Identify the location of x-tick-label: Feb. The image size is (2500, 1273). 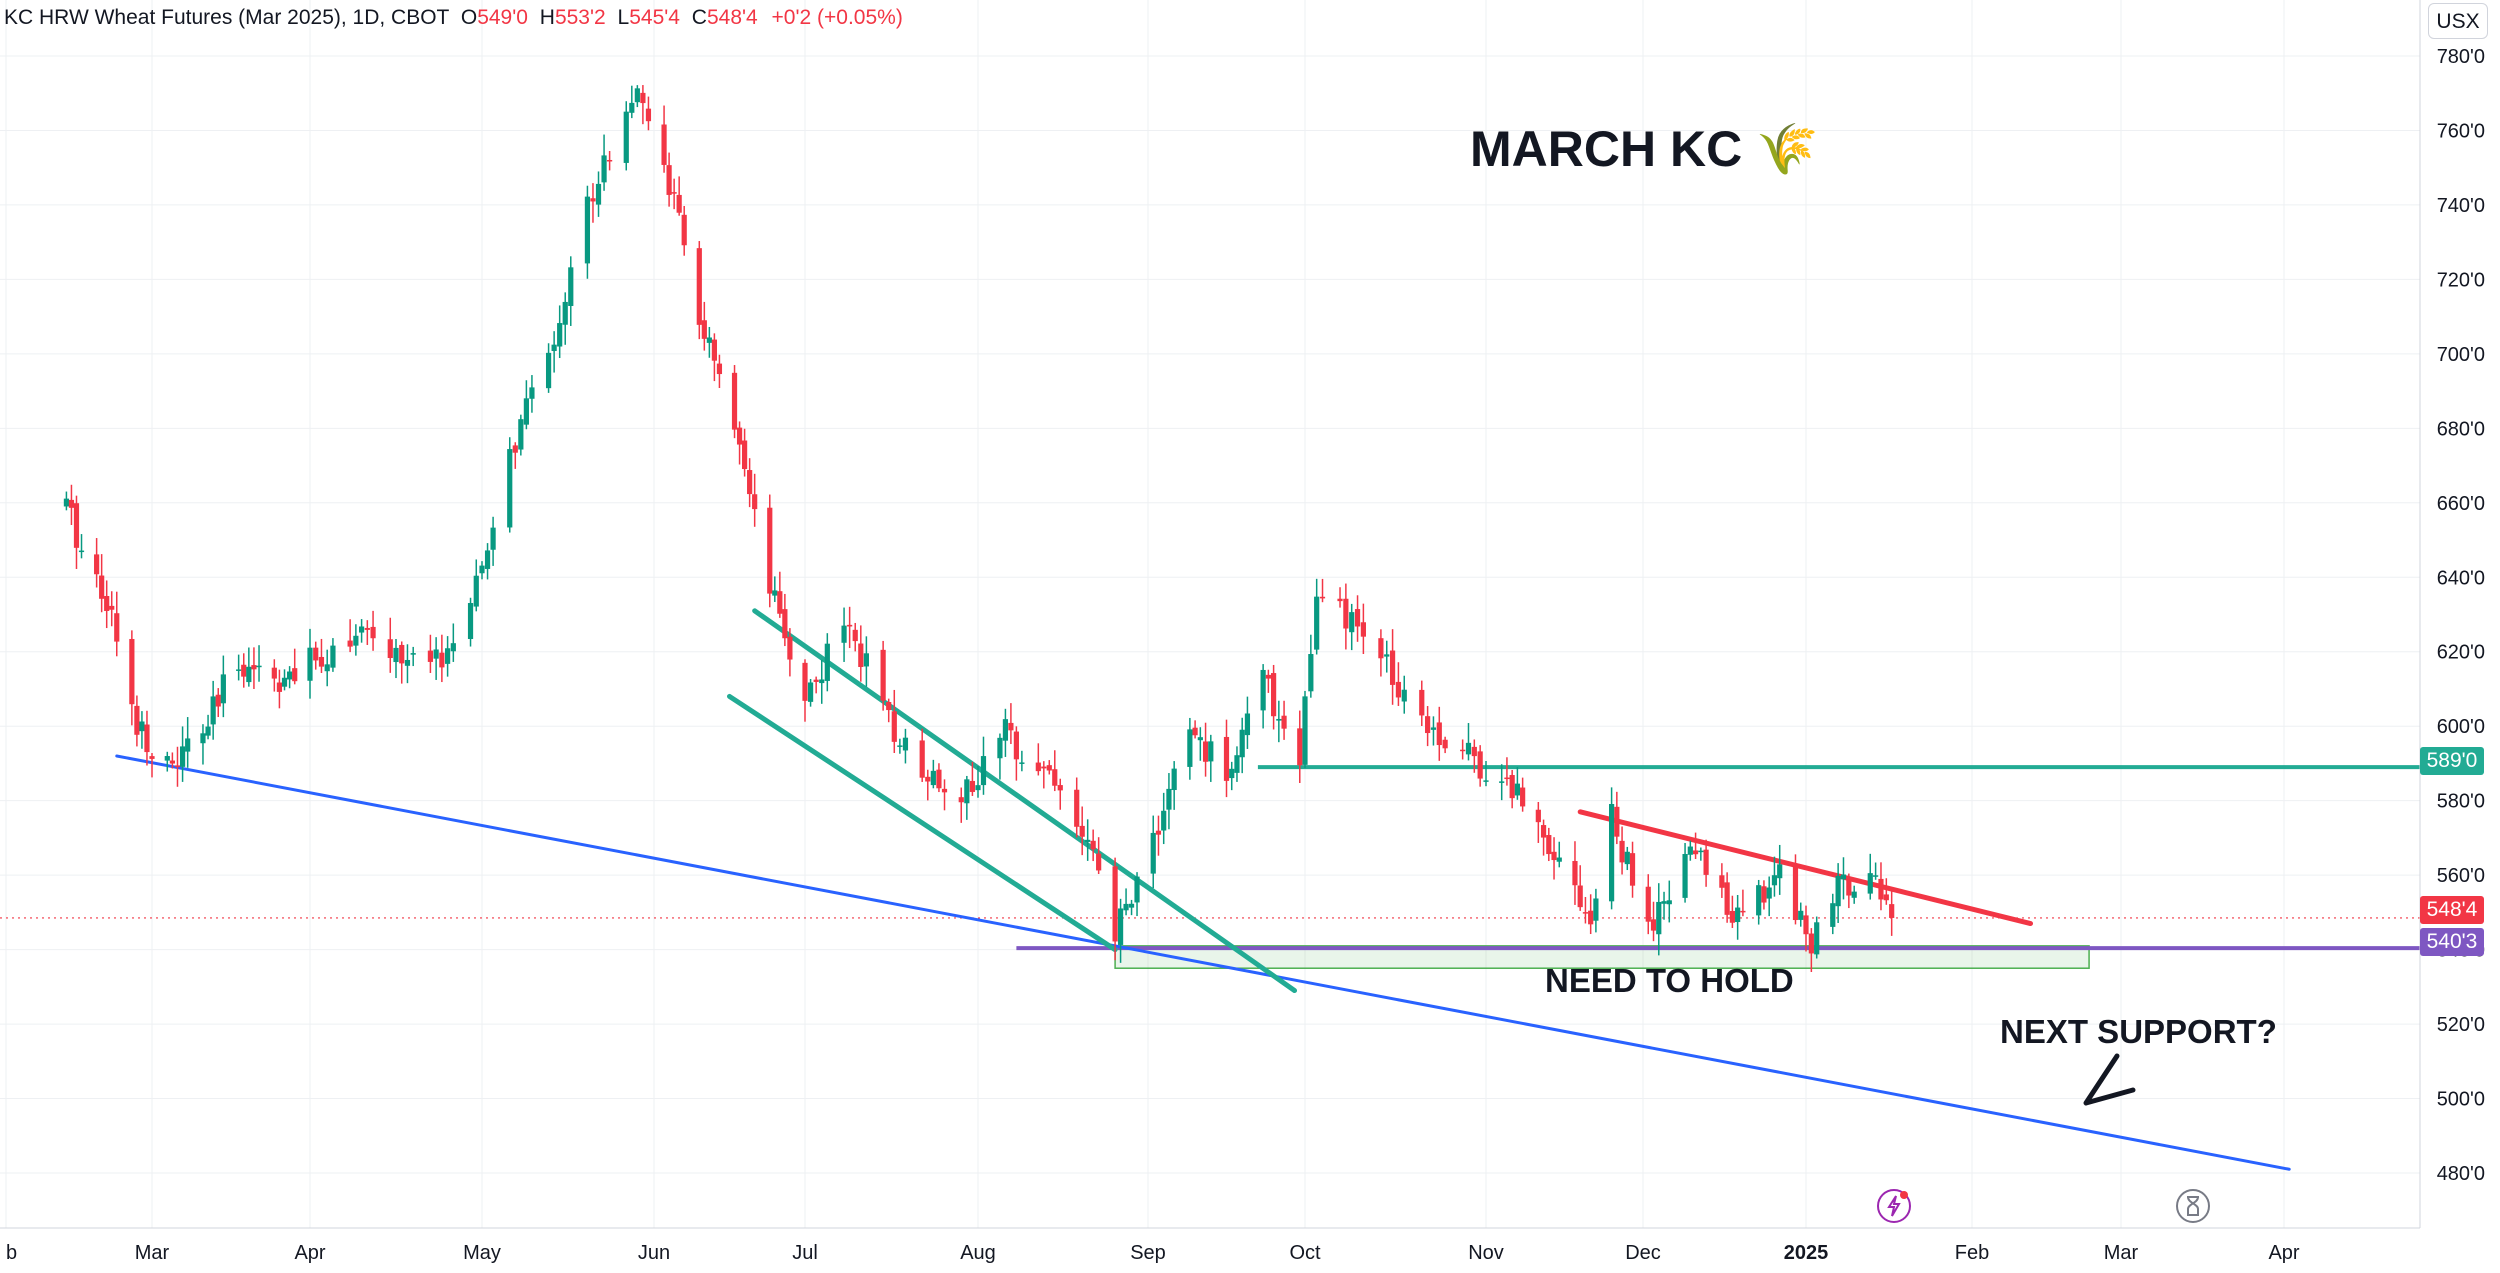
(1972, 1253).